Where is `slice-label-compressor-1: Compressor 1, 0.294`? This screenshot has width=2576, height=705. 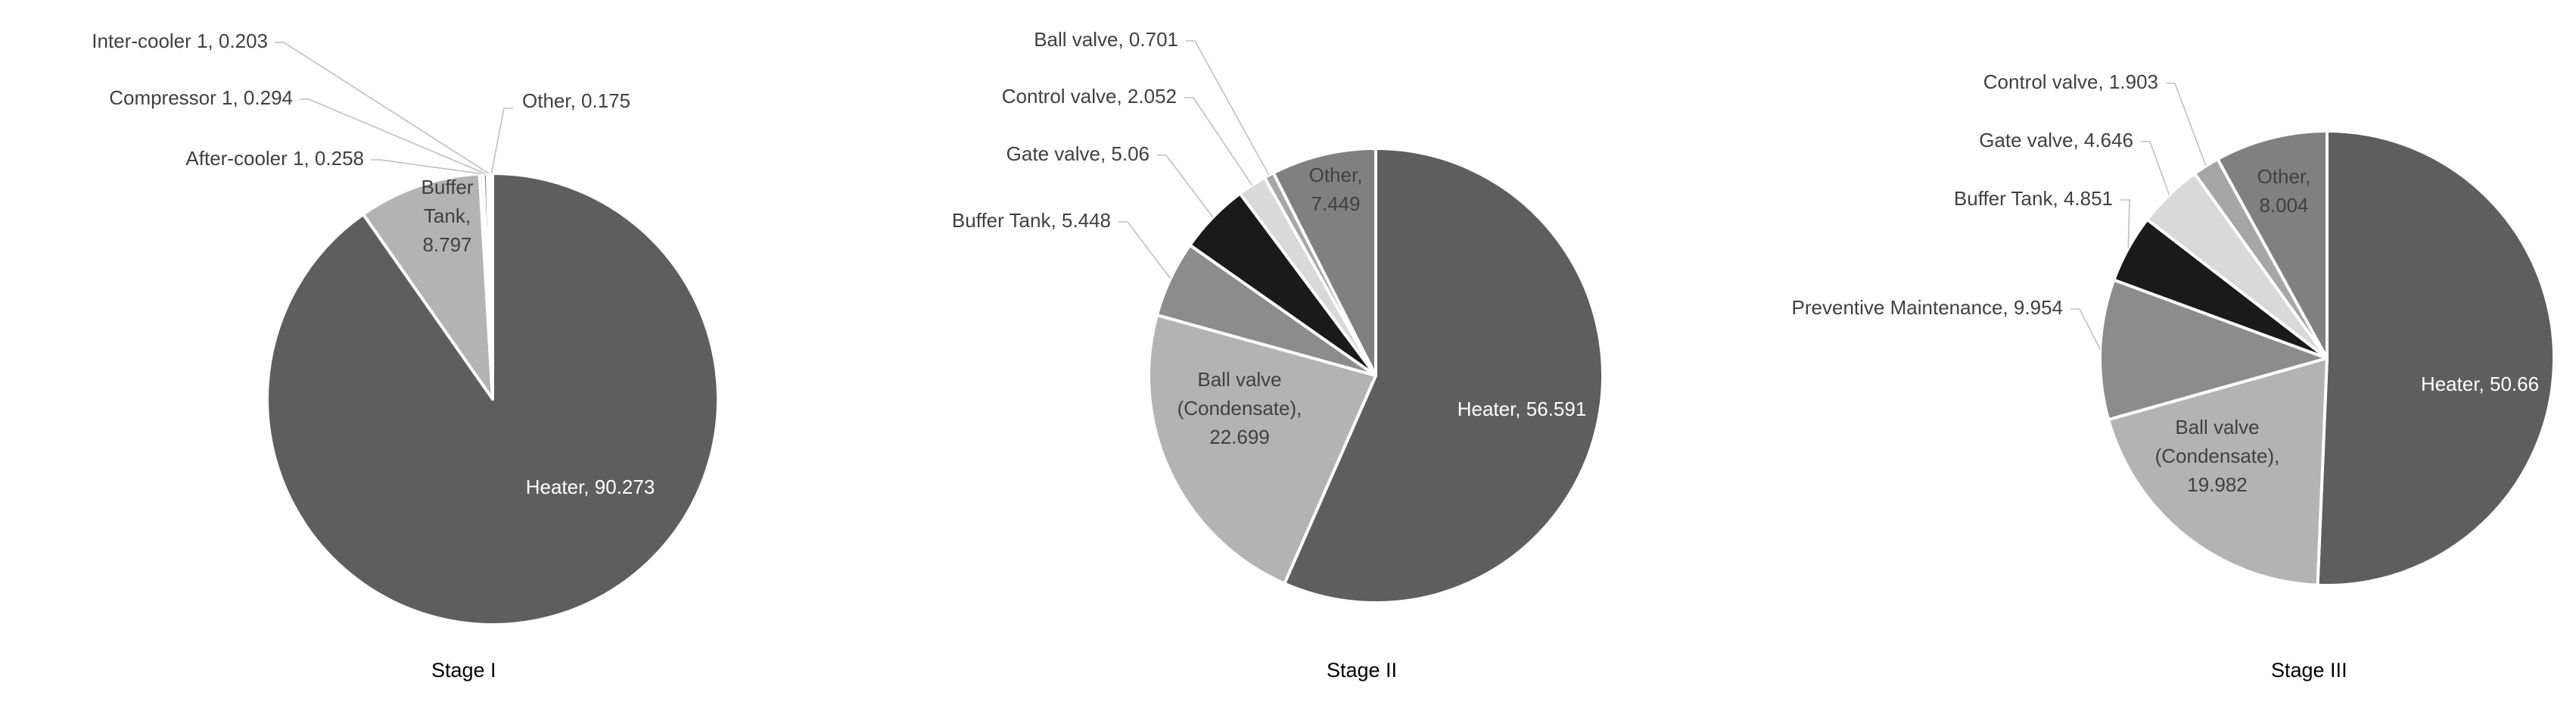
slice-label-compressor-1: Compressor 1, 0.294 is located at coordinates (297, 130).